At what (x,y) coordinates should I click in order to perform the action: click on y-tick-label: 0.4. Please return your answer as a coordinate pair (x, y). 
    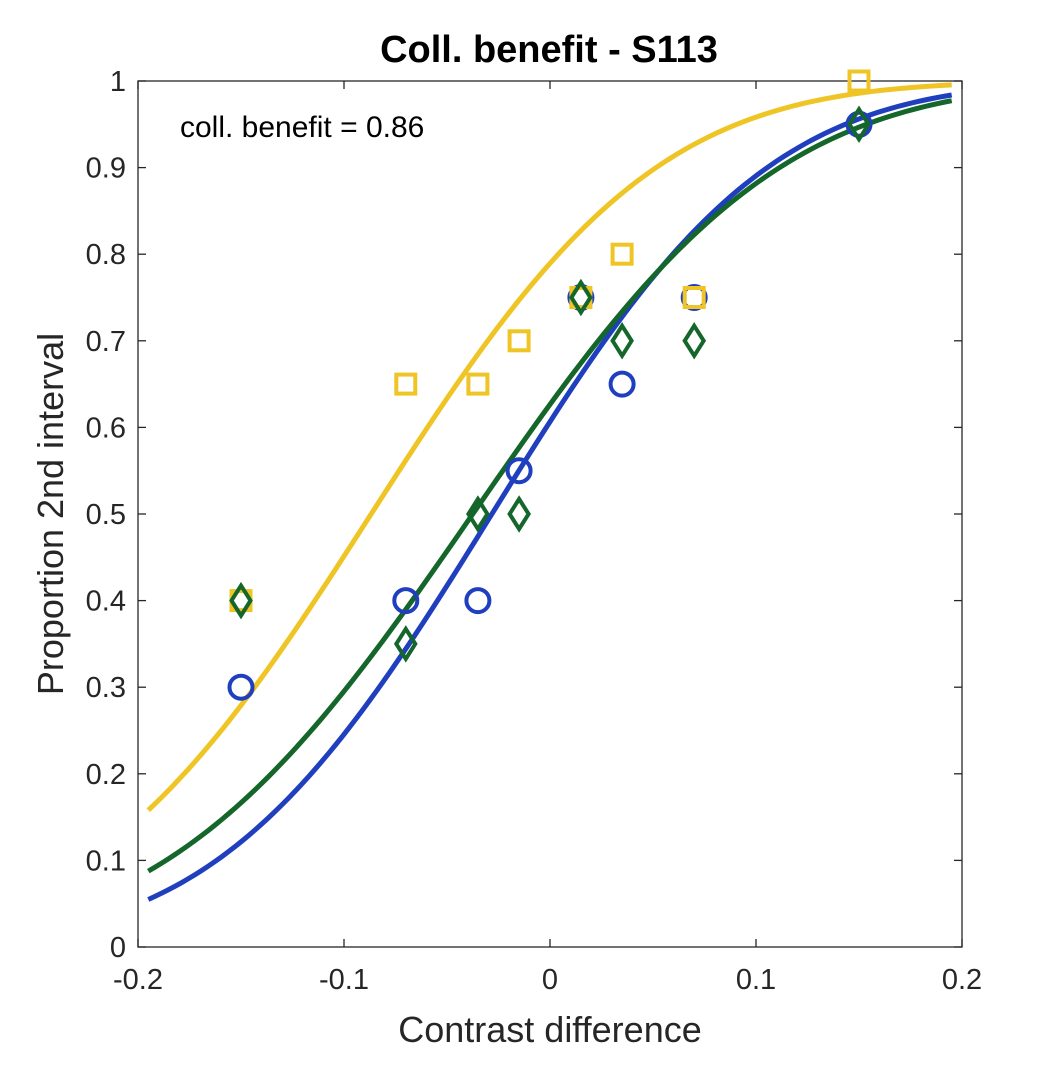
    Looking at the image, I should click on (106, 602).